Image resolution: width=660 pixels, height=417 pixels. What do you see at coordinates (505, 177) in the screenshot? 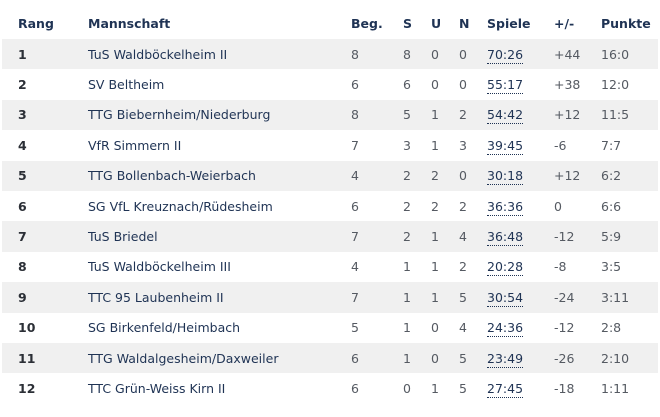
I see `games-link: 30:18` at bounding box center [505, 177].